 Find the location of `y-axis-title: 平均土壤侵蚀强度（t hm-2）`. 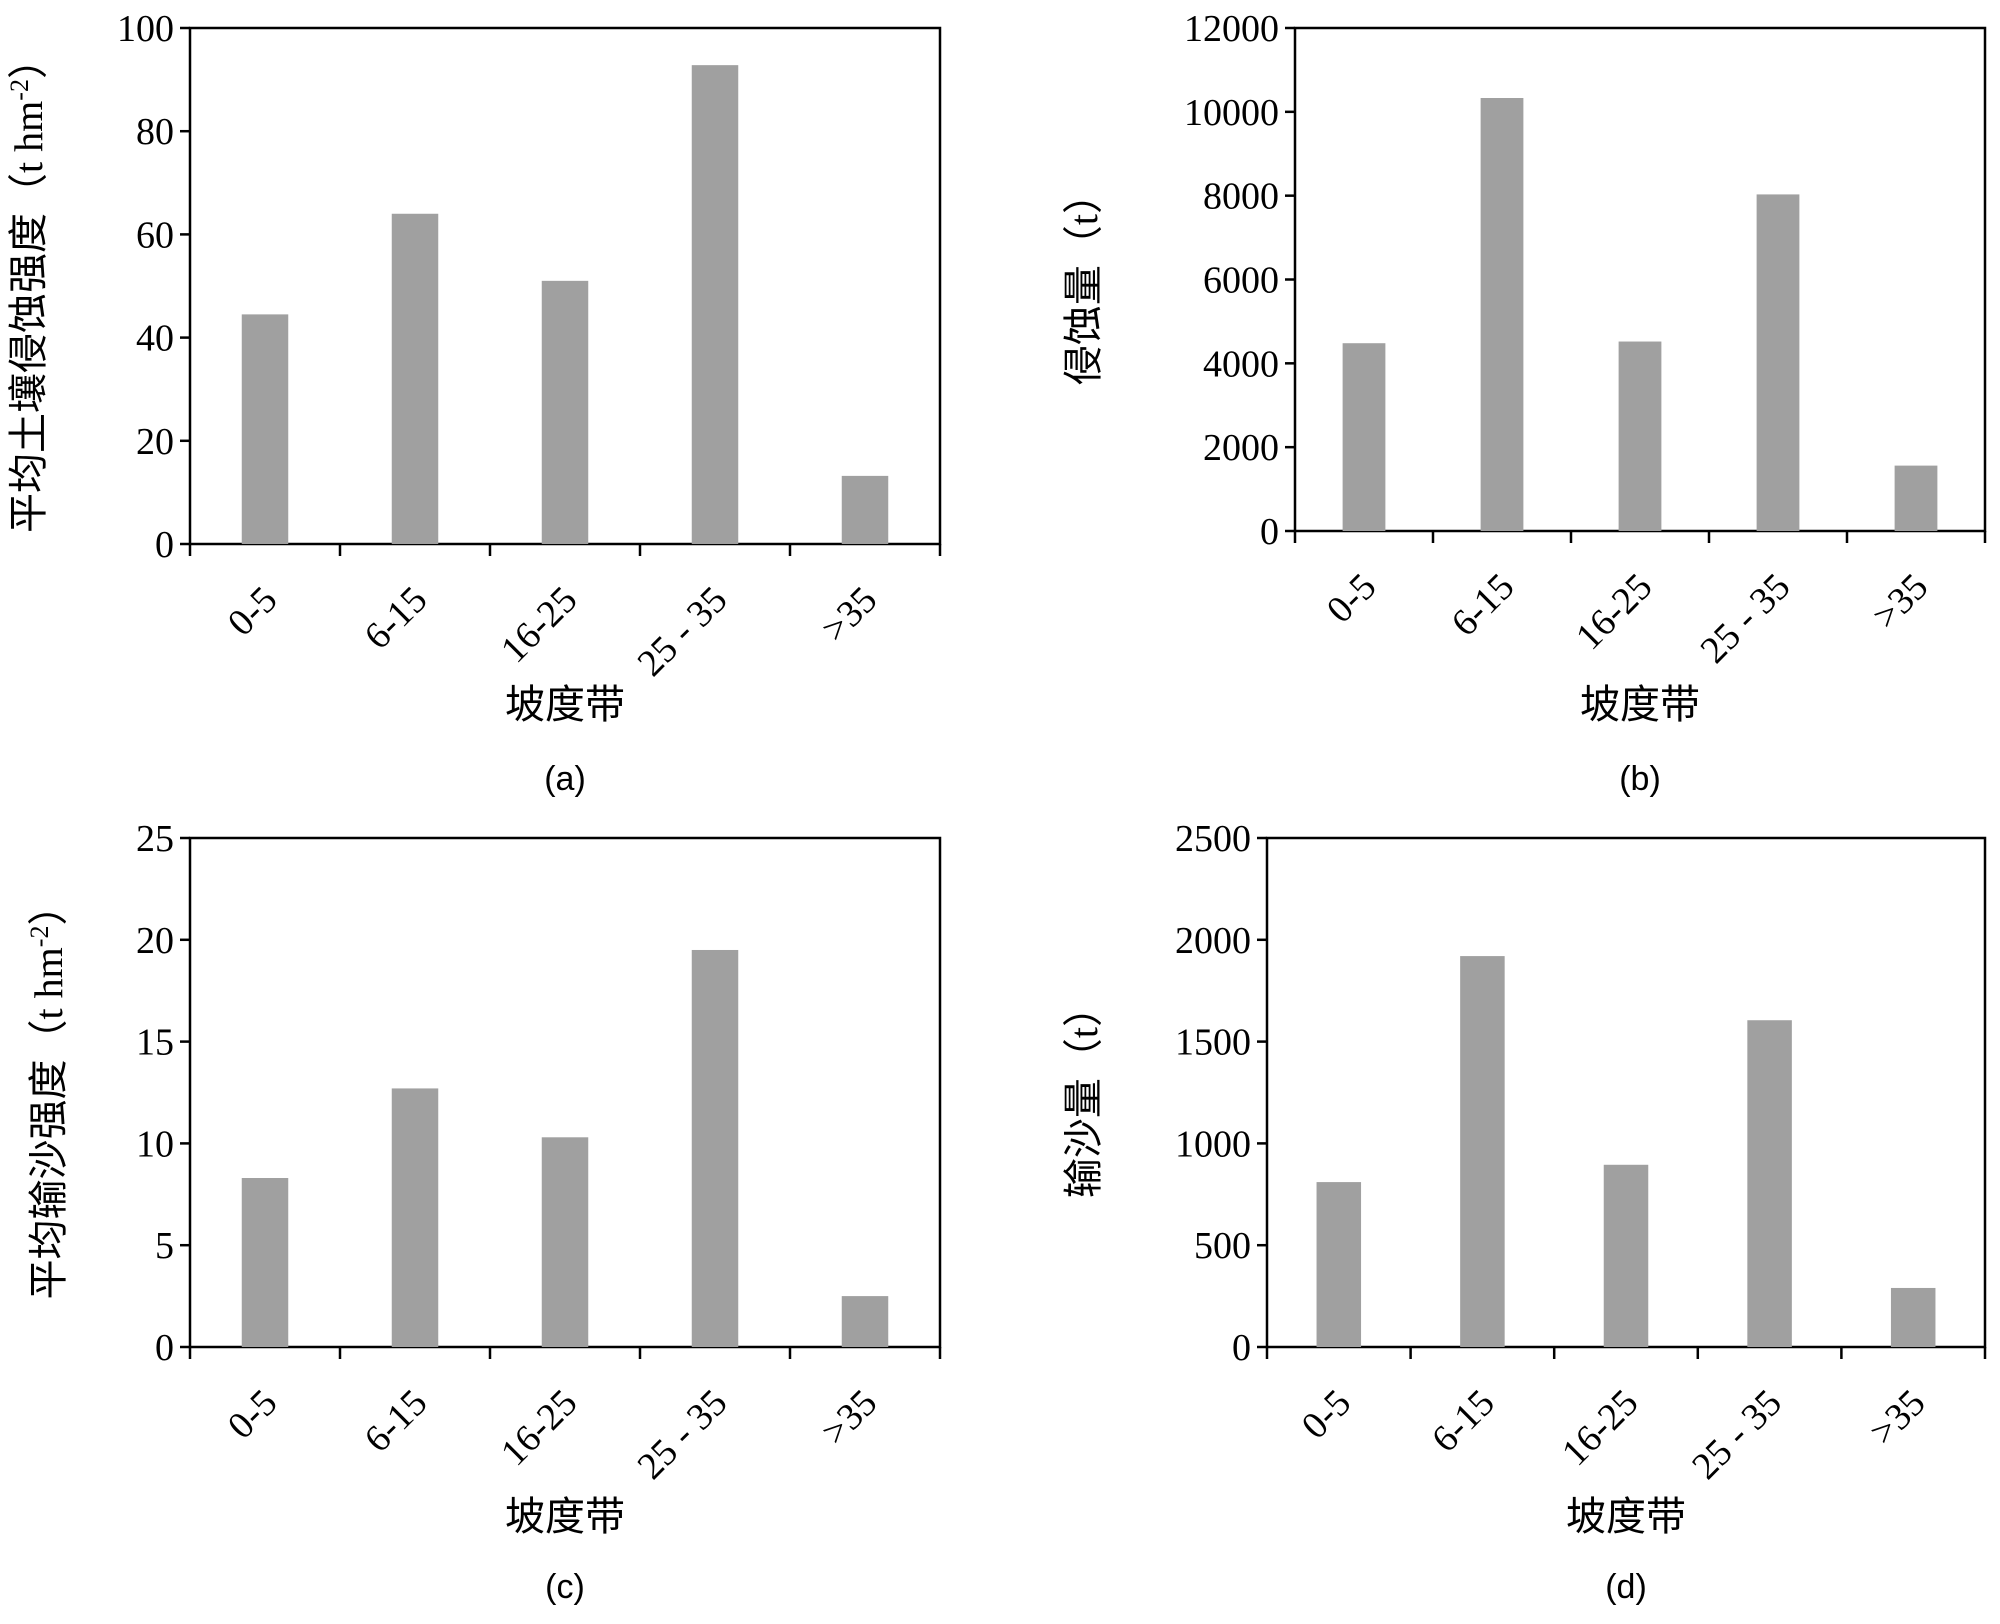

y-axis-title: 平均土壤侵蚀强度（t hm-2） is located at coordinates (28, 286).